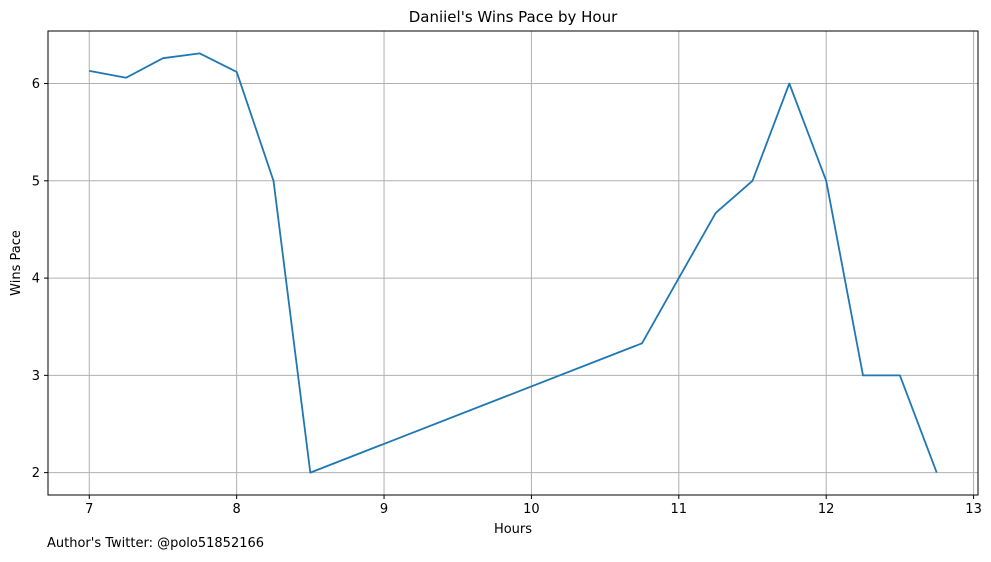 This screenshot has height=562, width=991. I want to click on x-tick-label: 9, so click(384, 509).